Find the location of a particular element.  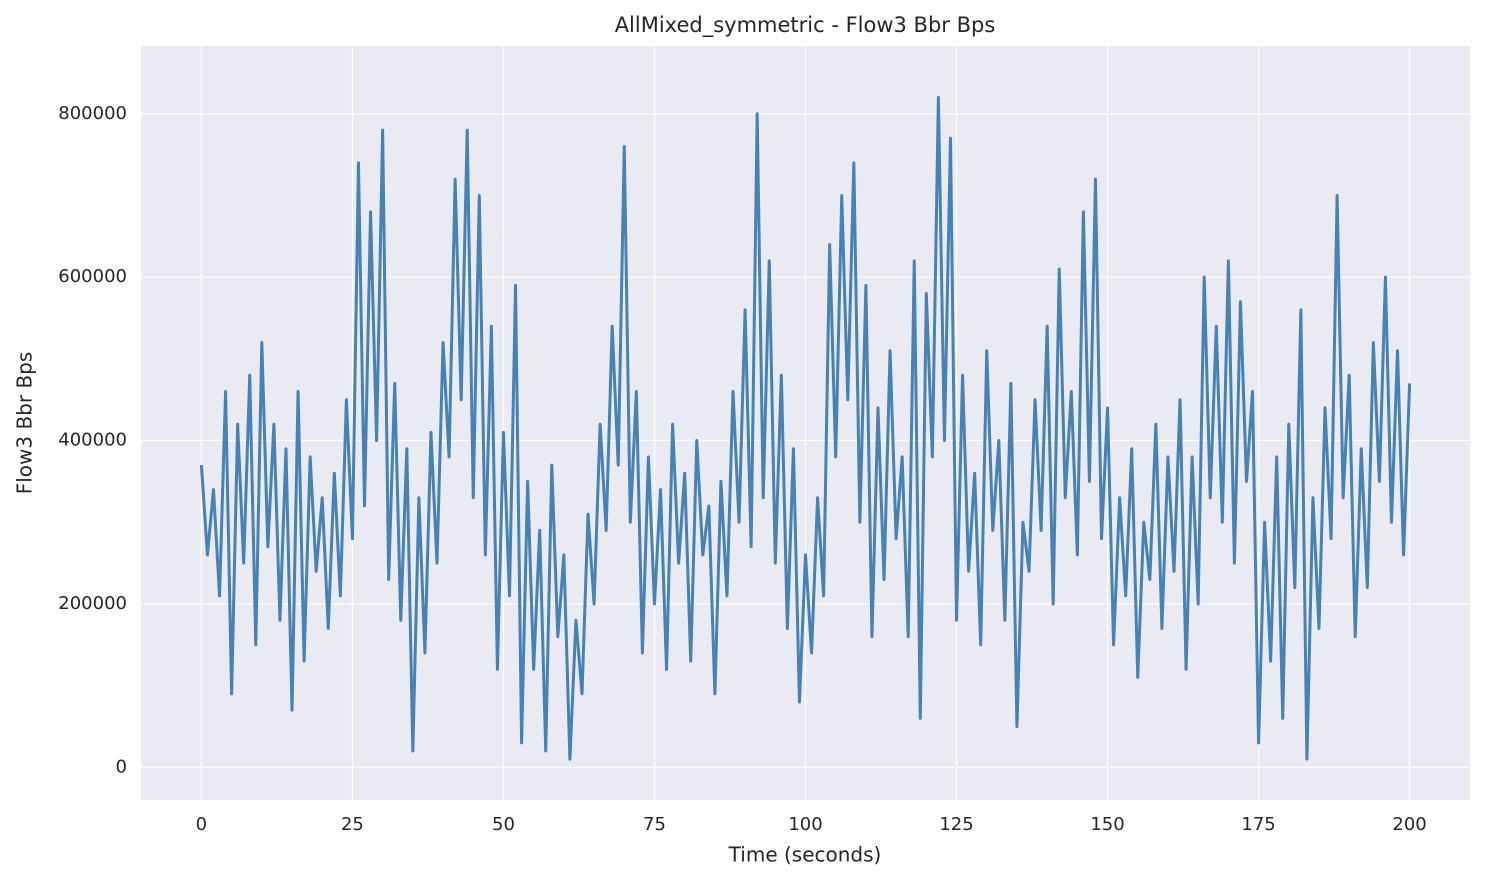

chart-title: AllMixed_symmetric - Flow3 Bbr Bps is located at coordinates (805, 25).